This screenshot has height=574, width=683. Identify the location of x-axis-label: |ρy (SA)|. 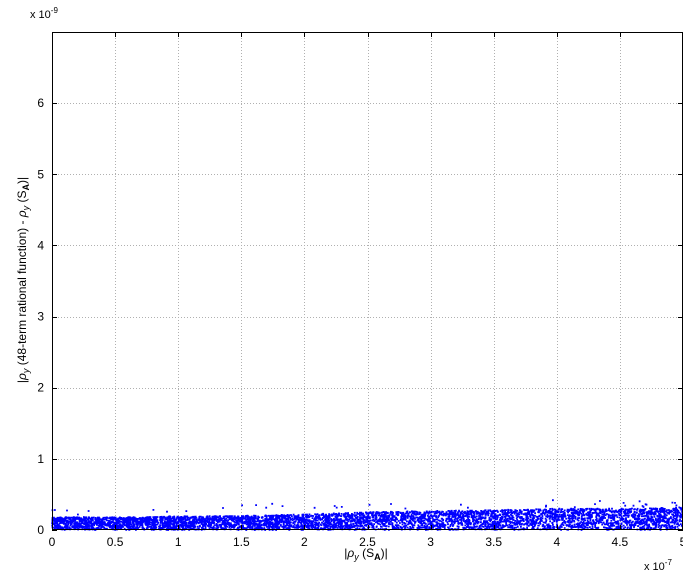
(365, 554).